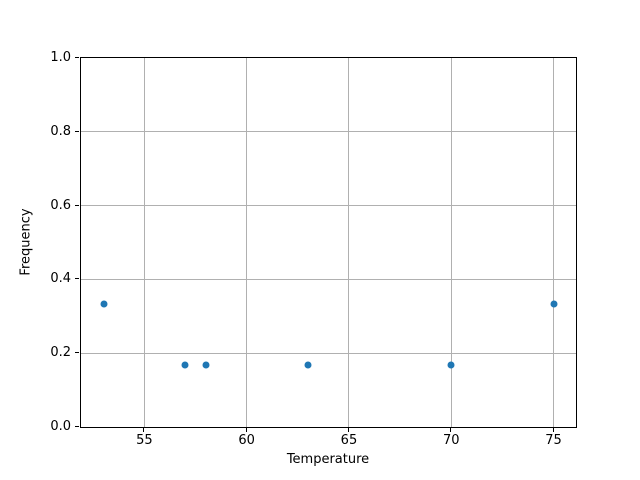  Describe the element at coordinates (60, 353) in the screenshot. I see `y-tick-label: 0.2` at that location.